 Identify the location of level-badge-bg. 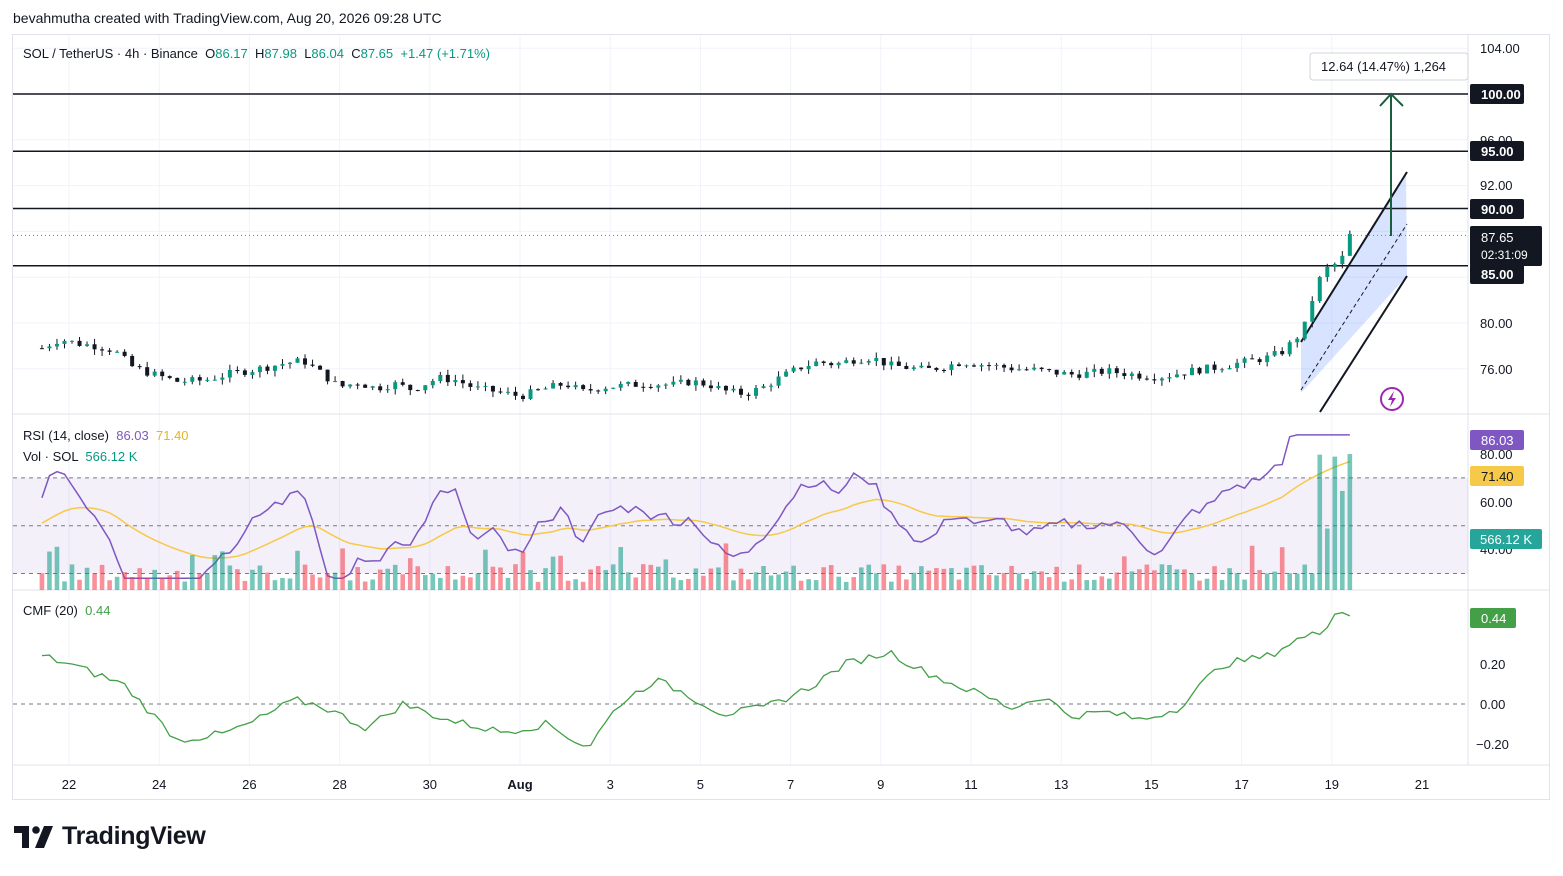
(1497, 151).